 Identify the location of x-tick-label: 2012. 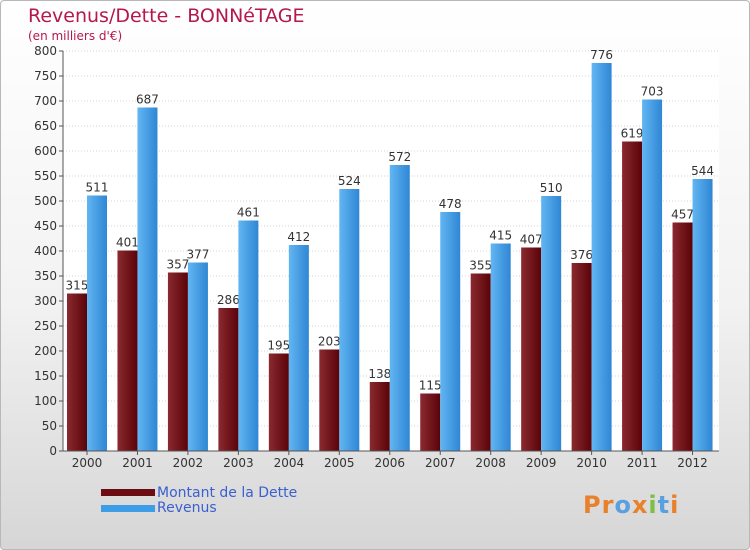
(692, 463).